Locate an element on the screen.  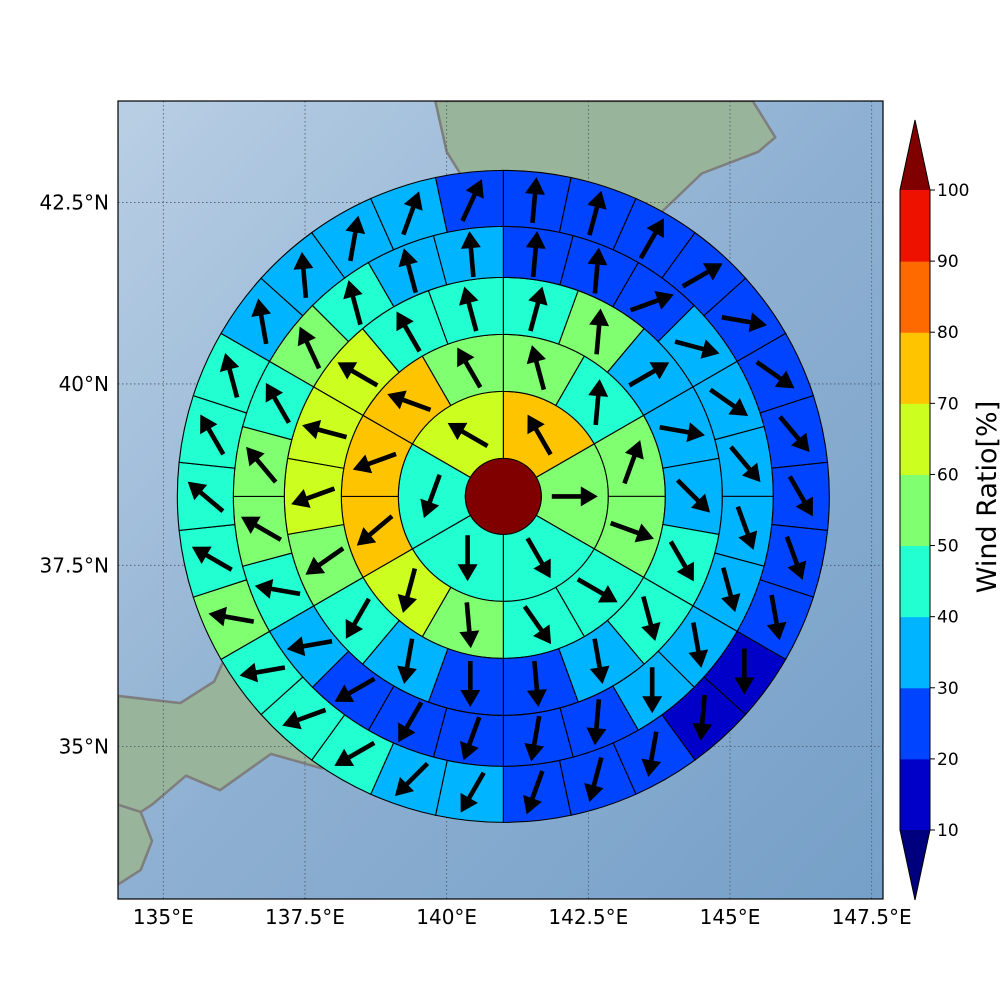
colorbar-label: Wind Ratio[%] is located at coordinates (986, 497).